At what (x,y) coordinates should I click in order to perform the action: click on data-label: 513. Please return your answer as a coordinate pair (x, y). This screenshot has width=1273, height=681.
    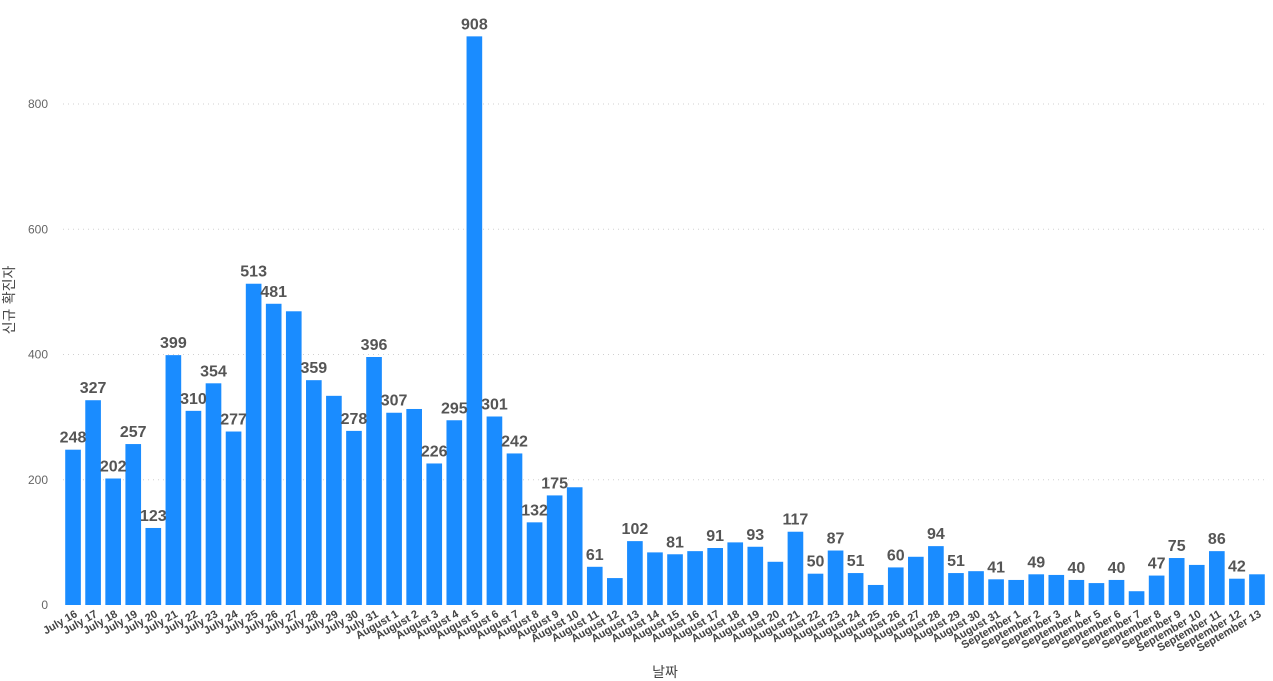
    Looking at the image, I should click on (253, 272).